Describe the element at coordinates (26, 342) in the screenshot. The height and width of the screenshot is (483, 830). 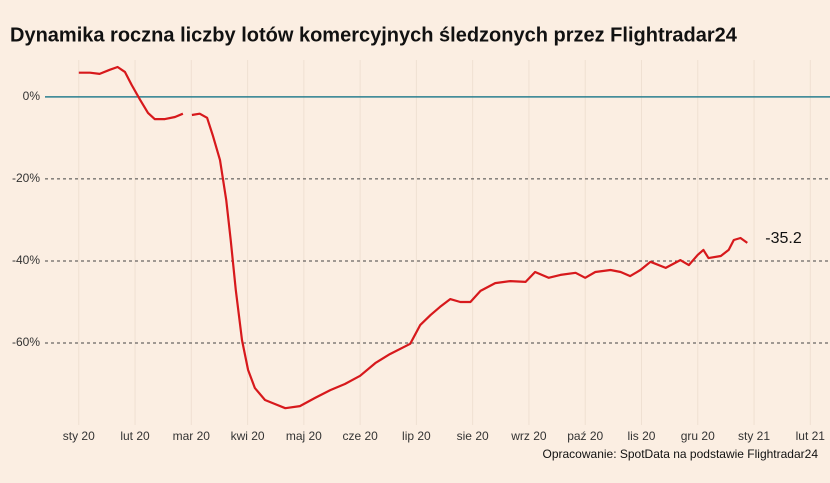
I see `y-tick-label: -60%` at that location.